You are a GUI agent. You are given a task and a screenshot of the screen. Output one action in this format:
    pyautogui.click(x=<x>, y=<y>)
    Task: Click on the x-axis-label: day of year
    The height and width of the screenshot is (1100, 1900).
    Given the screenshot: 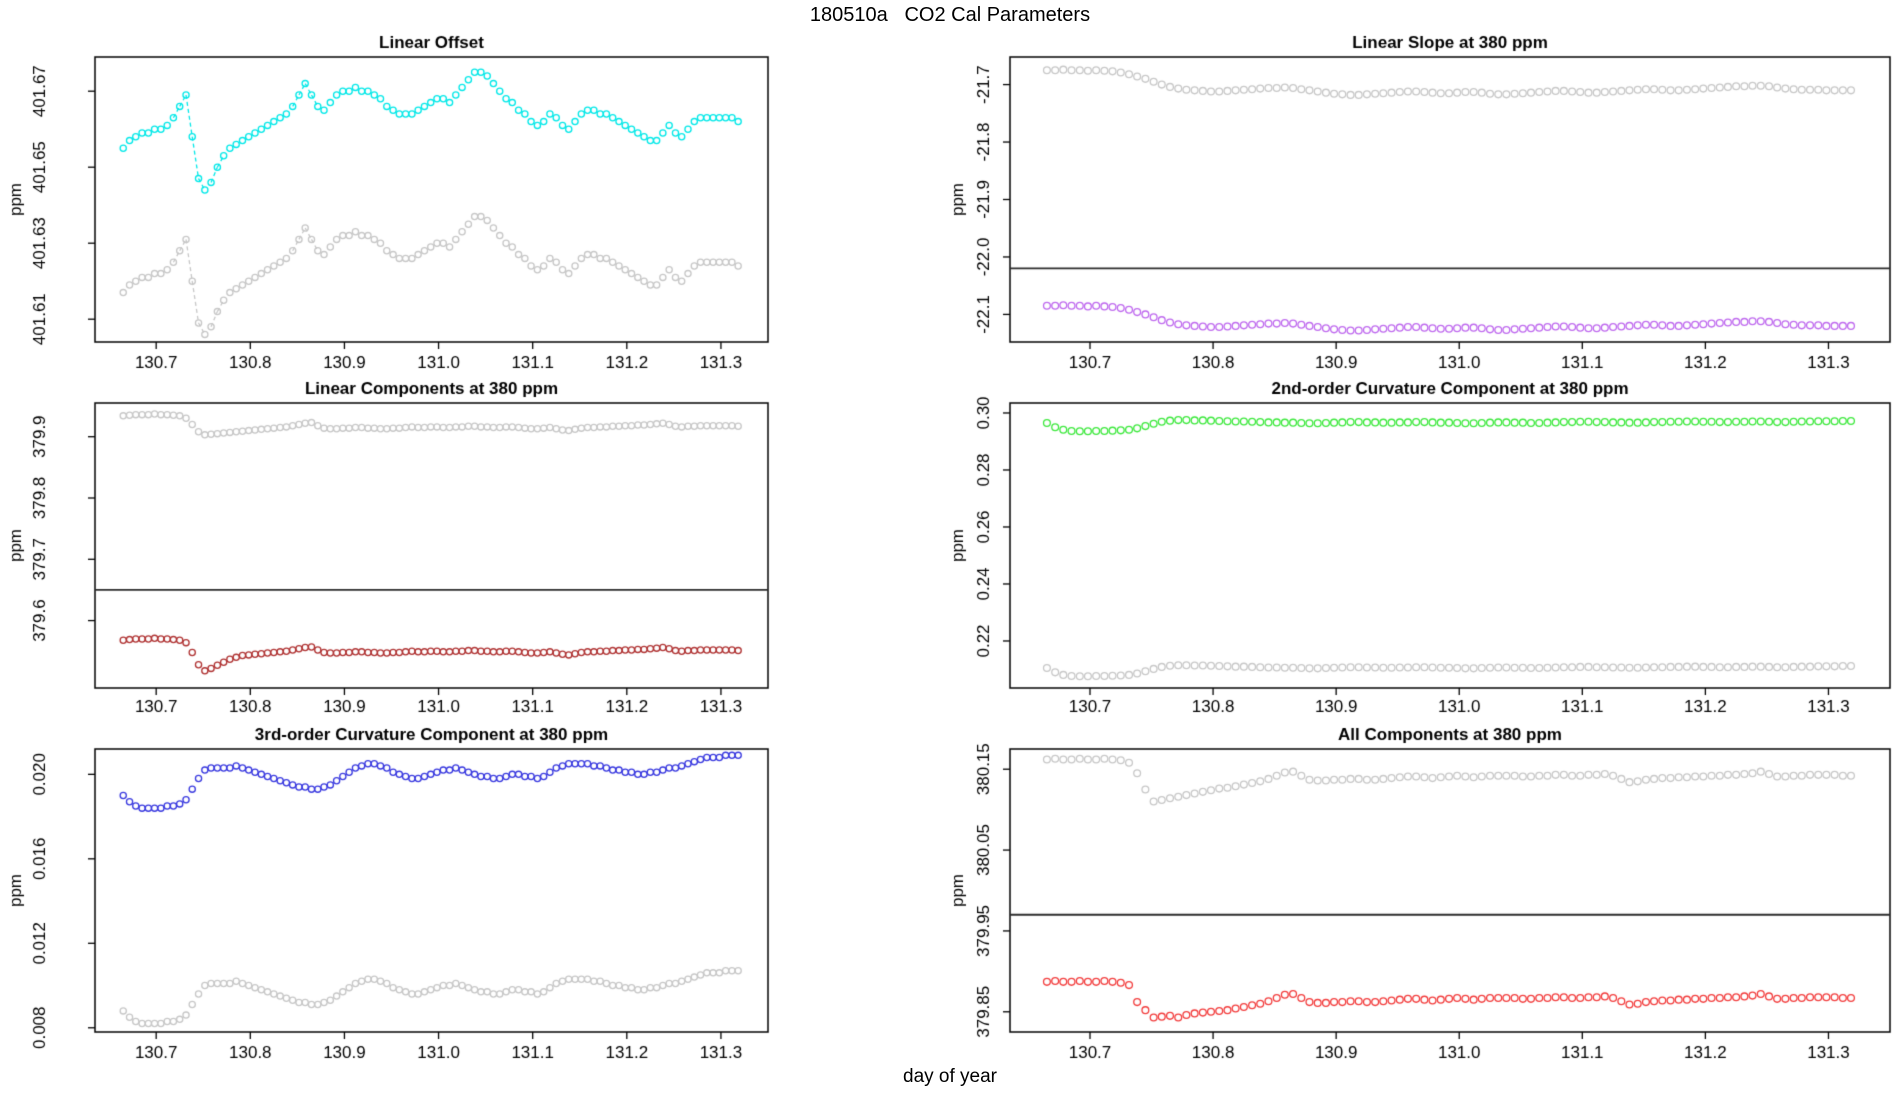 What is the action you would take?
    pyautogui.click(x=950, y=1076)
    